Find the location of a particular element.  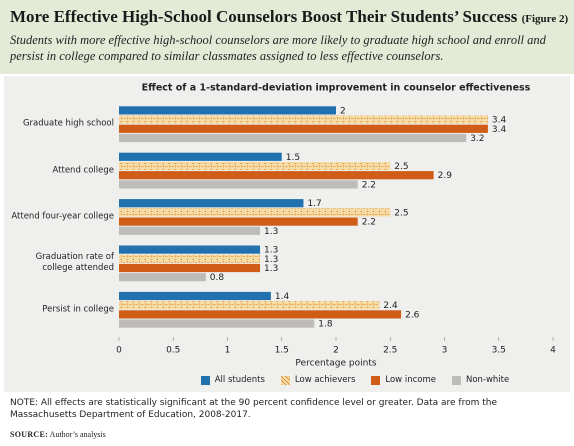

category-label: Attend college is located at coordinates (83, 170).